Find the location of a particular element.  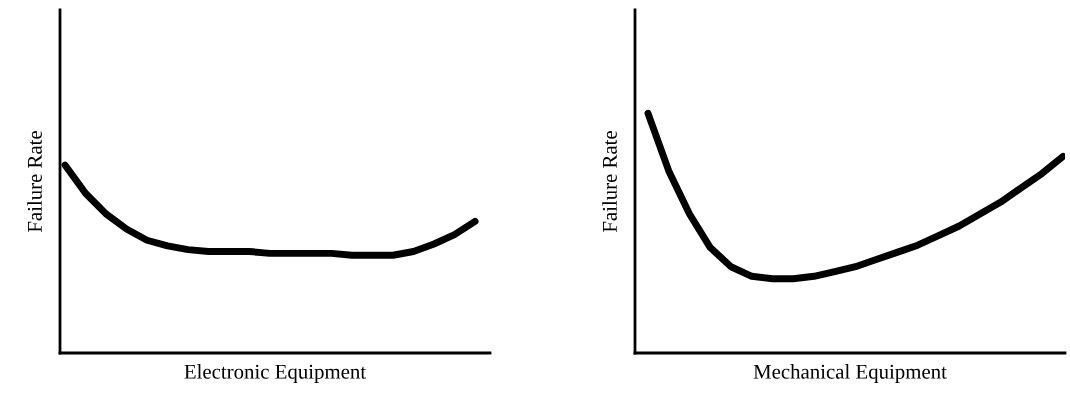

x-axis-title: Mechanical Equipment is located at coordinates (850, 373).